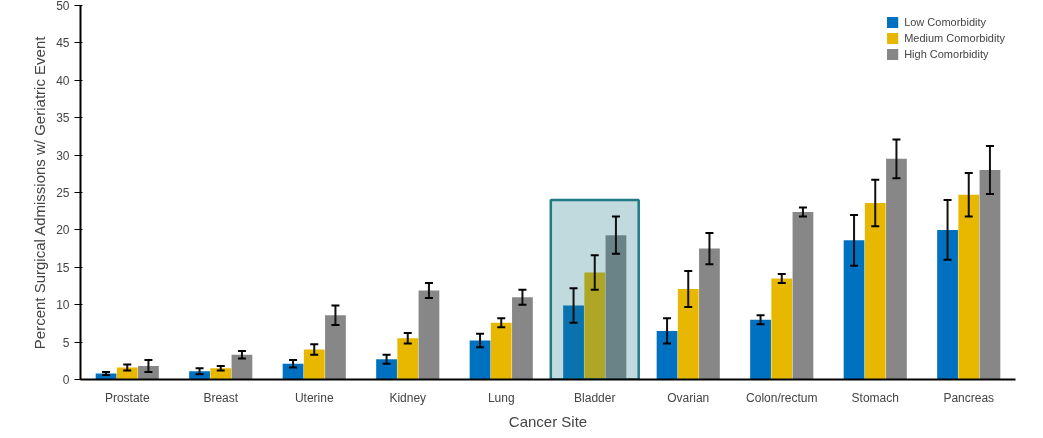 This screenshot has height=438, width=1043. What do you see at coordinates (127, 397) in the screenshot?
I see `x-tick-label: Prostate` at bounding box center [127, 397].